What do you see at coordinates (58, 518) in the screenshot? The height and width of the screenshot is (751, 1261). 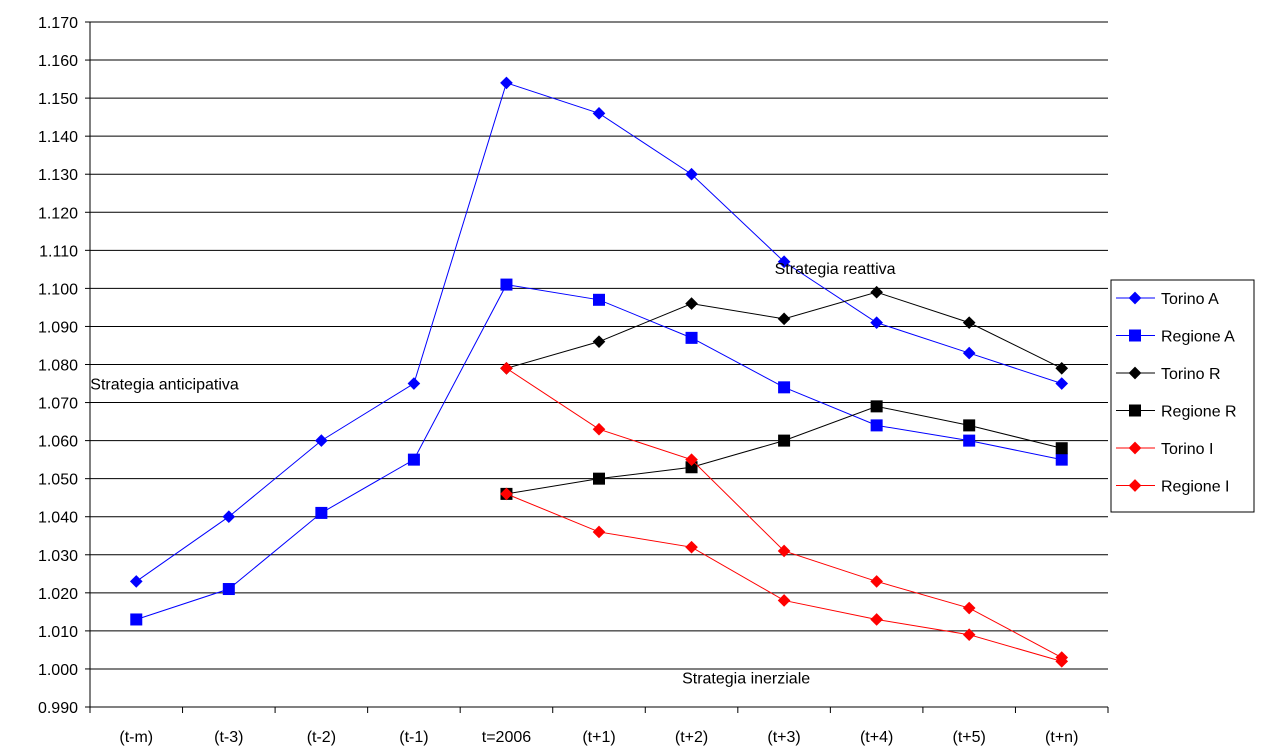 I see `y-tick-label: 1.040` at bounding box center [58, 518].